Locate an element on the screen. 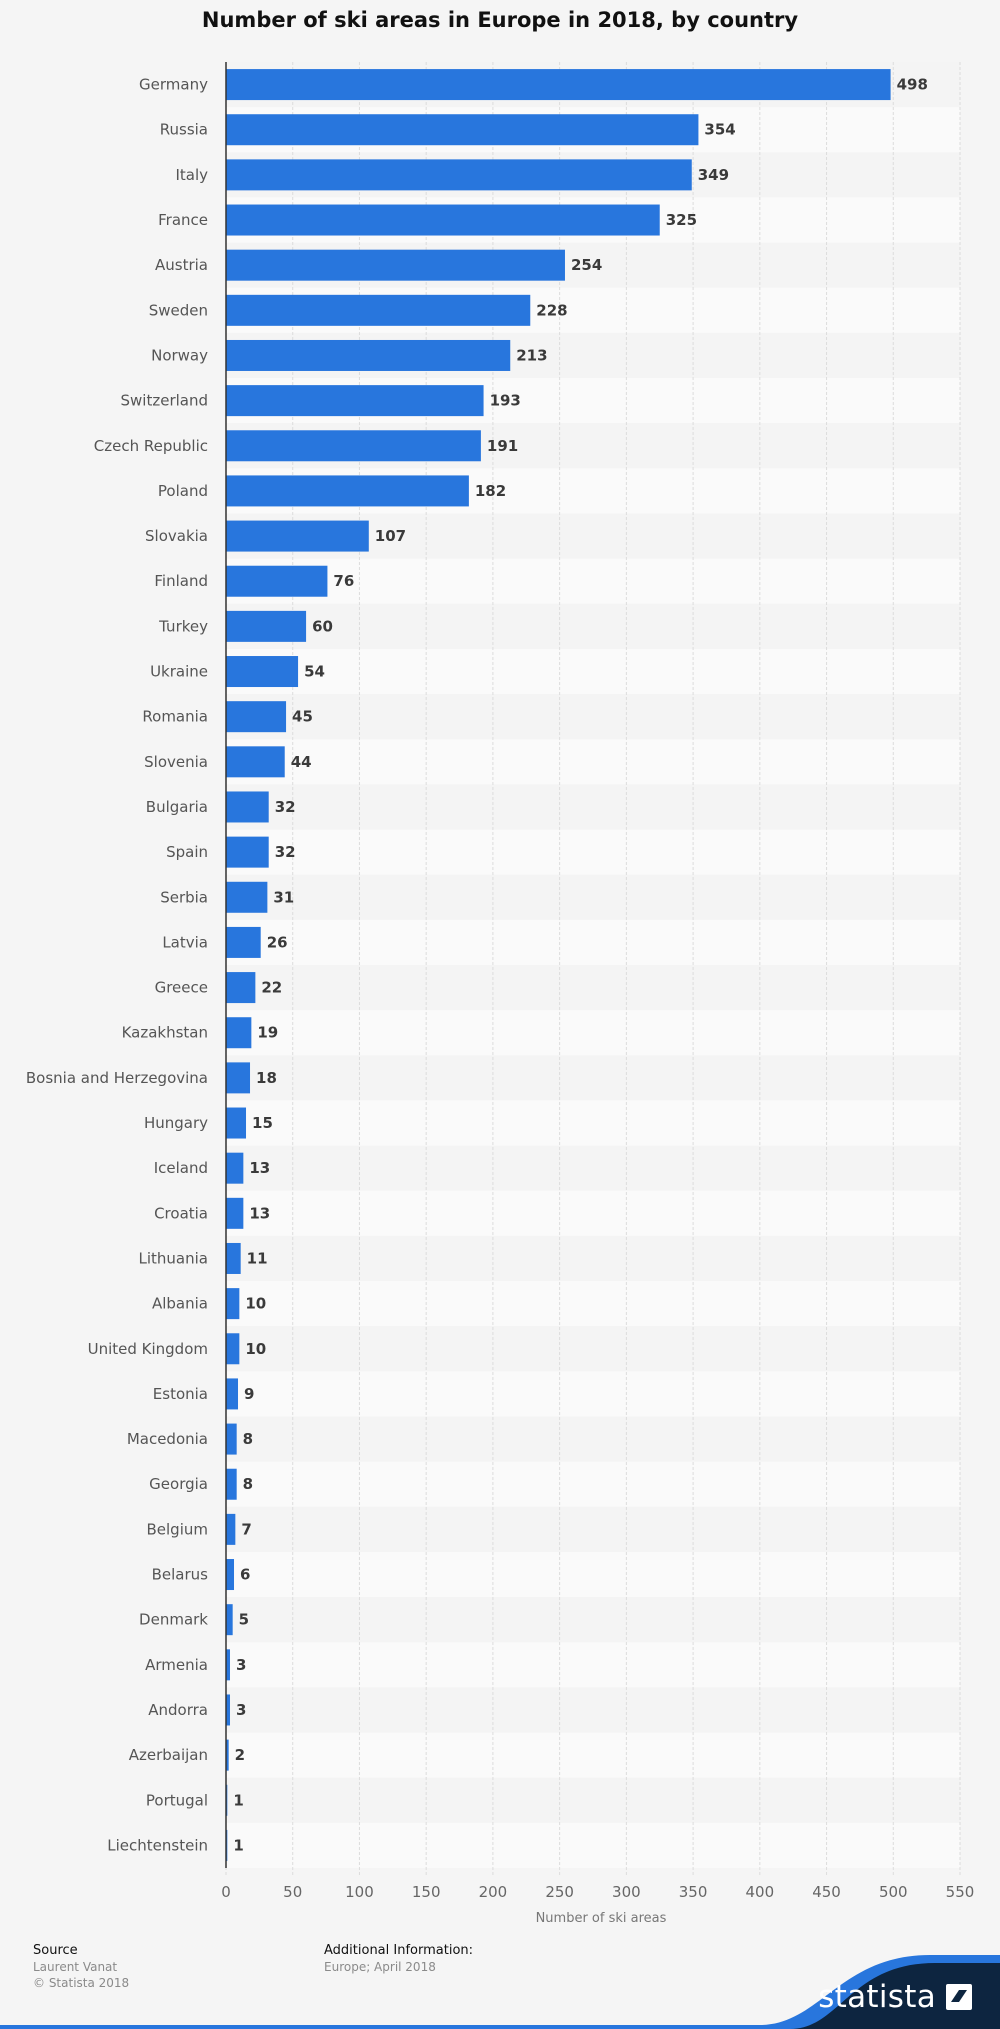 Image resolution: width=1000 pixels, height=2029 pixels. data-label: 22 is located at coordinates (271, 988).